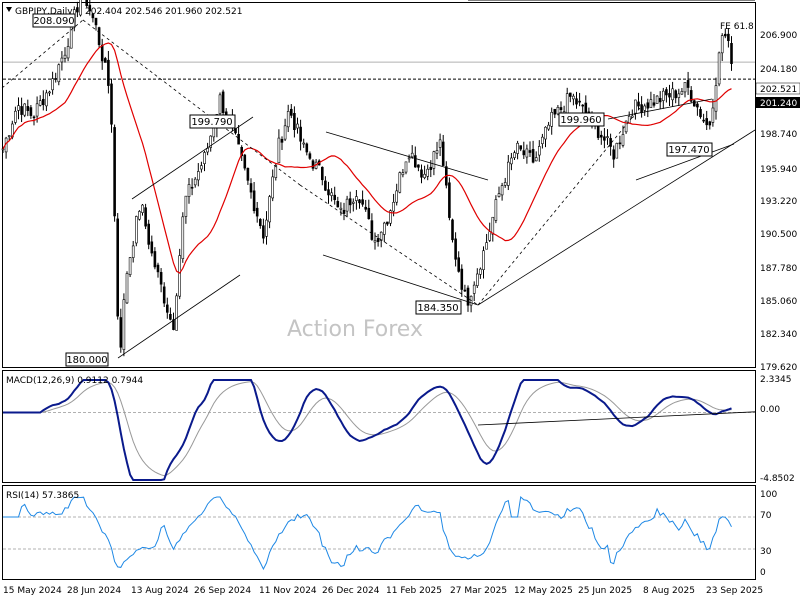 The width and height of the screenshot is (800, 604). What do you see at coordinates (400, 280) in the screenshot?
I see `descending-channel-lower` at bounding box center [400, 280].